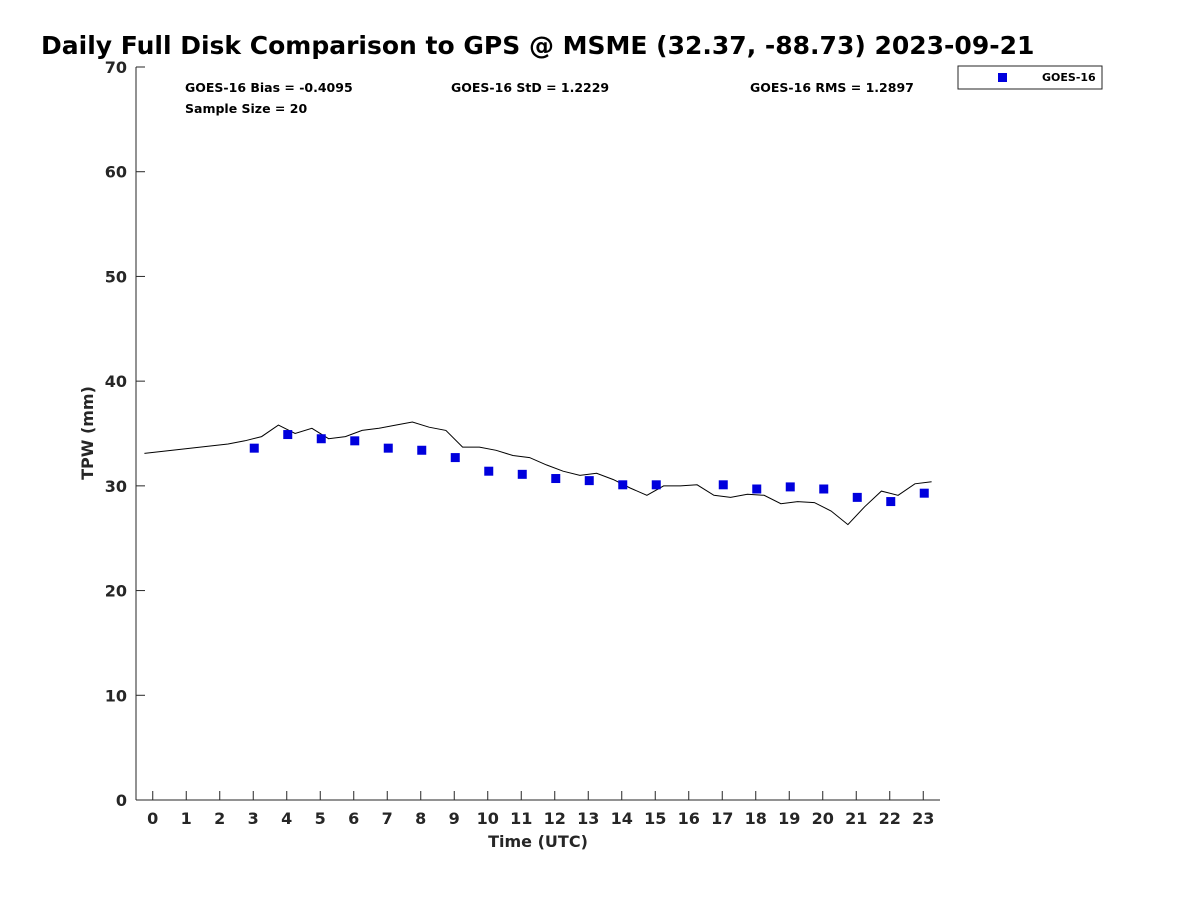 This screenshot has width=1200, height=900. What do you see at coordinates (353, 818) in the screenshot?
I see `x-tick-label: 6` at bounding box center [353, 818].